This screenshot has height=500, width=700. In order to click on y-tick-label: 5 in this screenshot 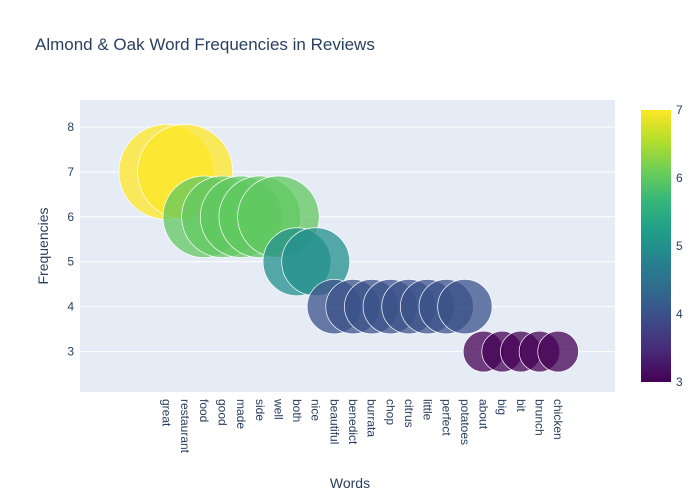, I will do `click(70, 262)`.